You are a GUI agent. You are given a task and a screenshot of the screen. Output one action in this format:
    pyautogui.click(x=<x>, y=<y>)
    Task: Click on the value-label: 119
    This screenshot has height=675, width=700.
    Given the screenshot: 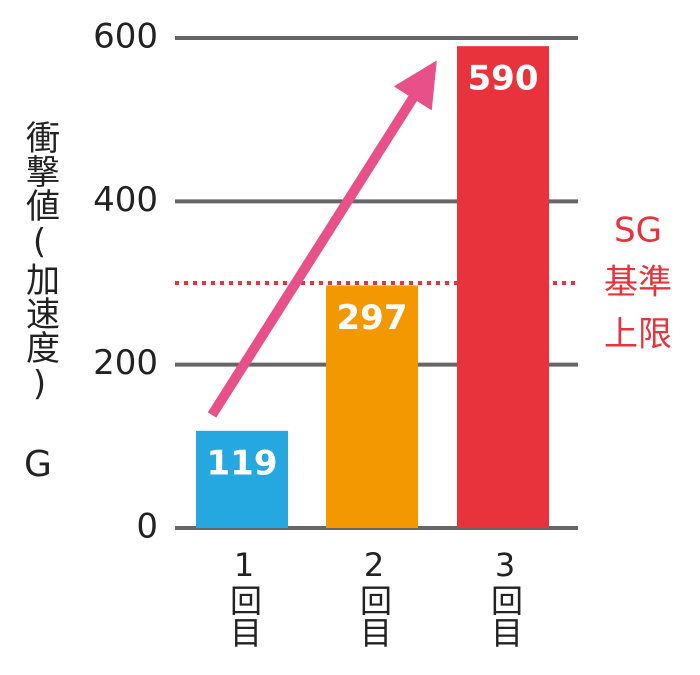 What is the action you would take?
    pyautogui.click(x=242, y=463)
    